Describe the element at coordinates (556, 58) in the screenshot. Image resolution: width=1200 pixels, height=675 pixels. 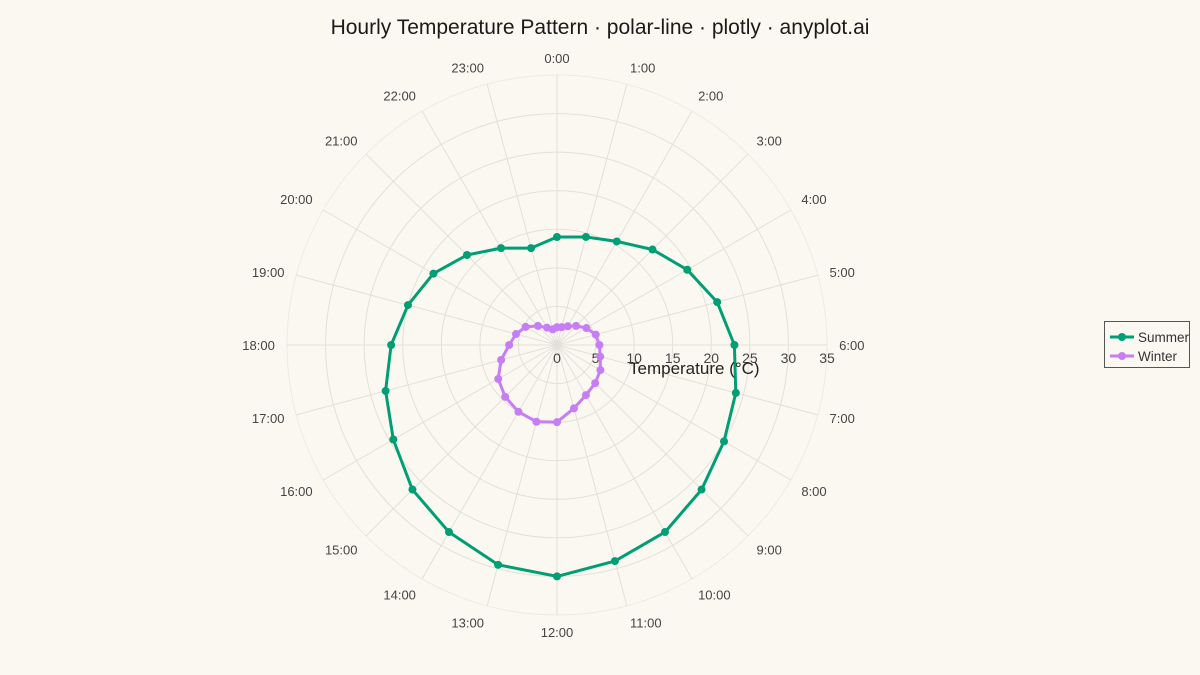
I see `angular-tick-label: 0:00` at that location.